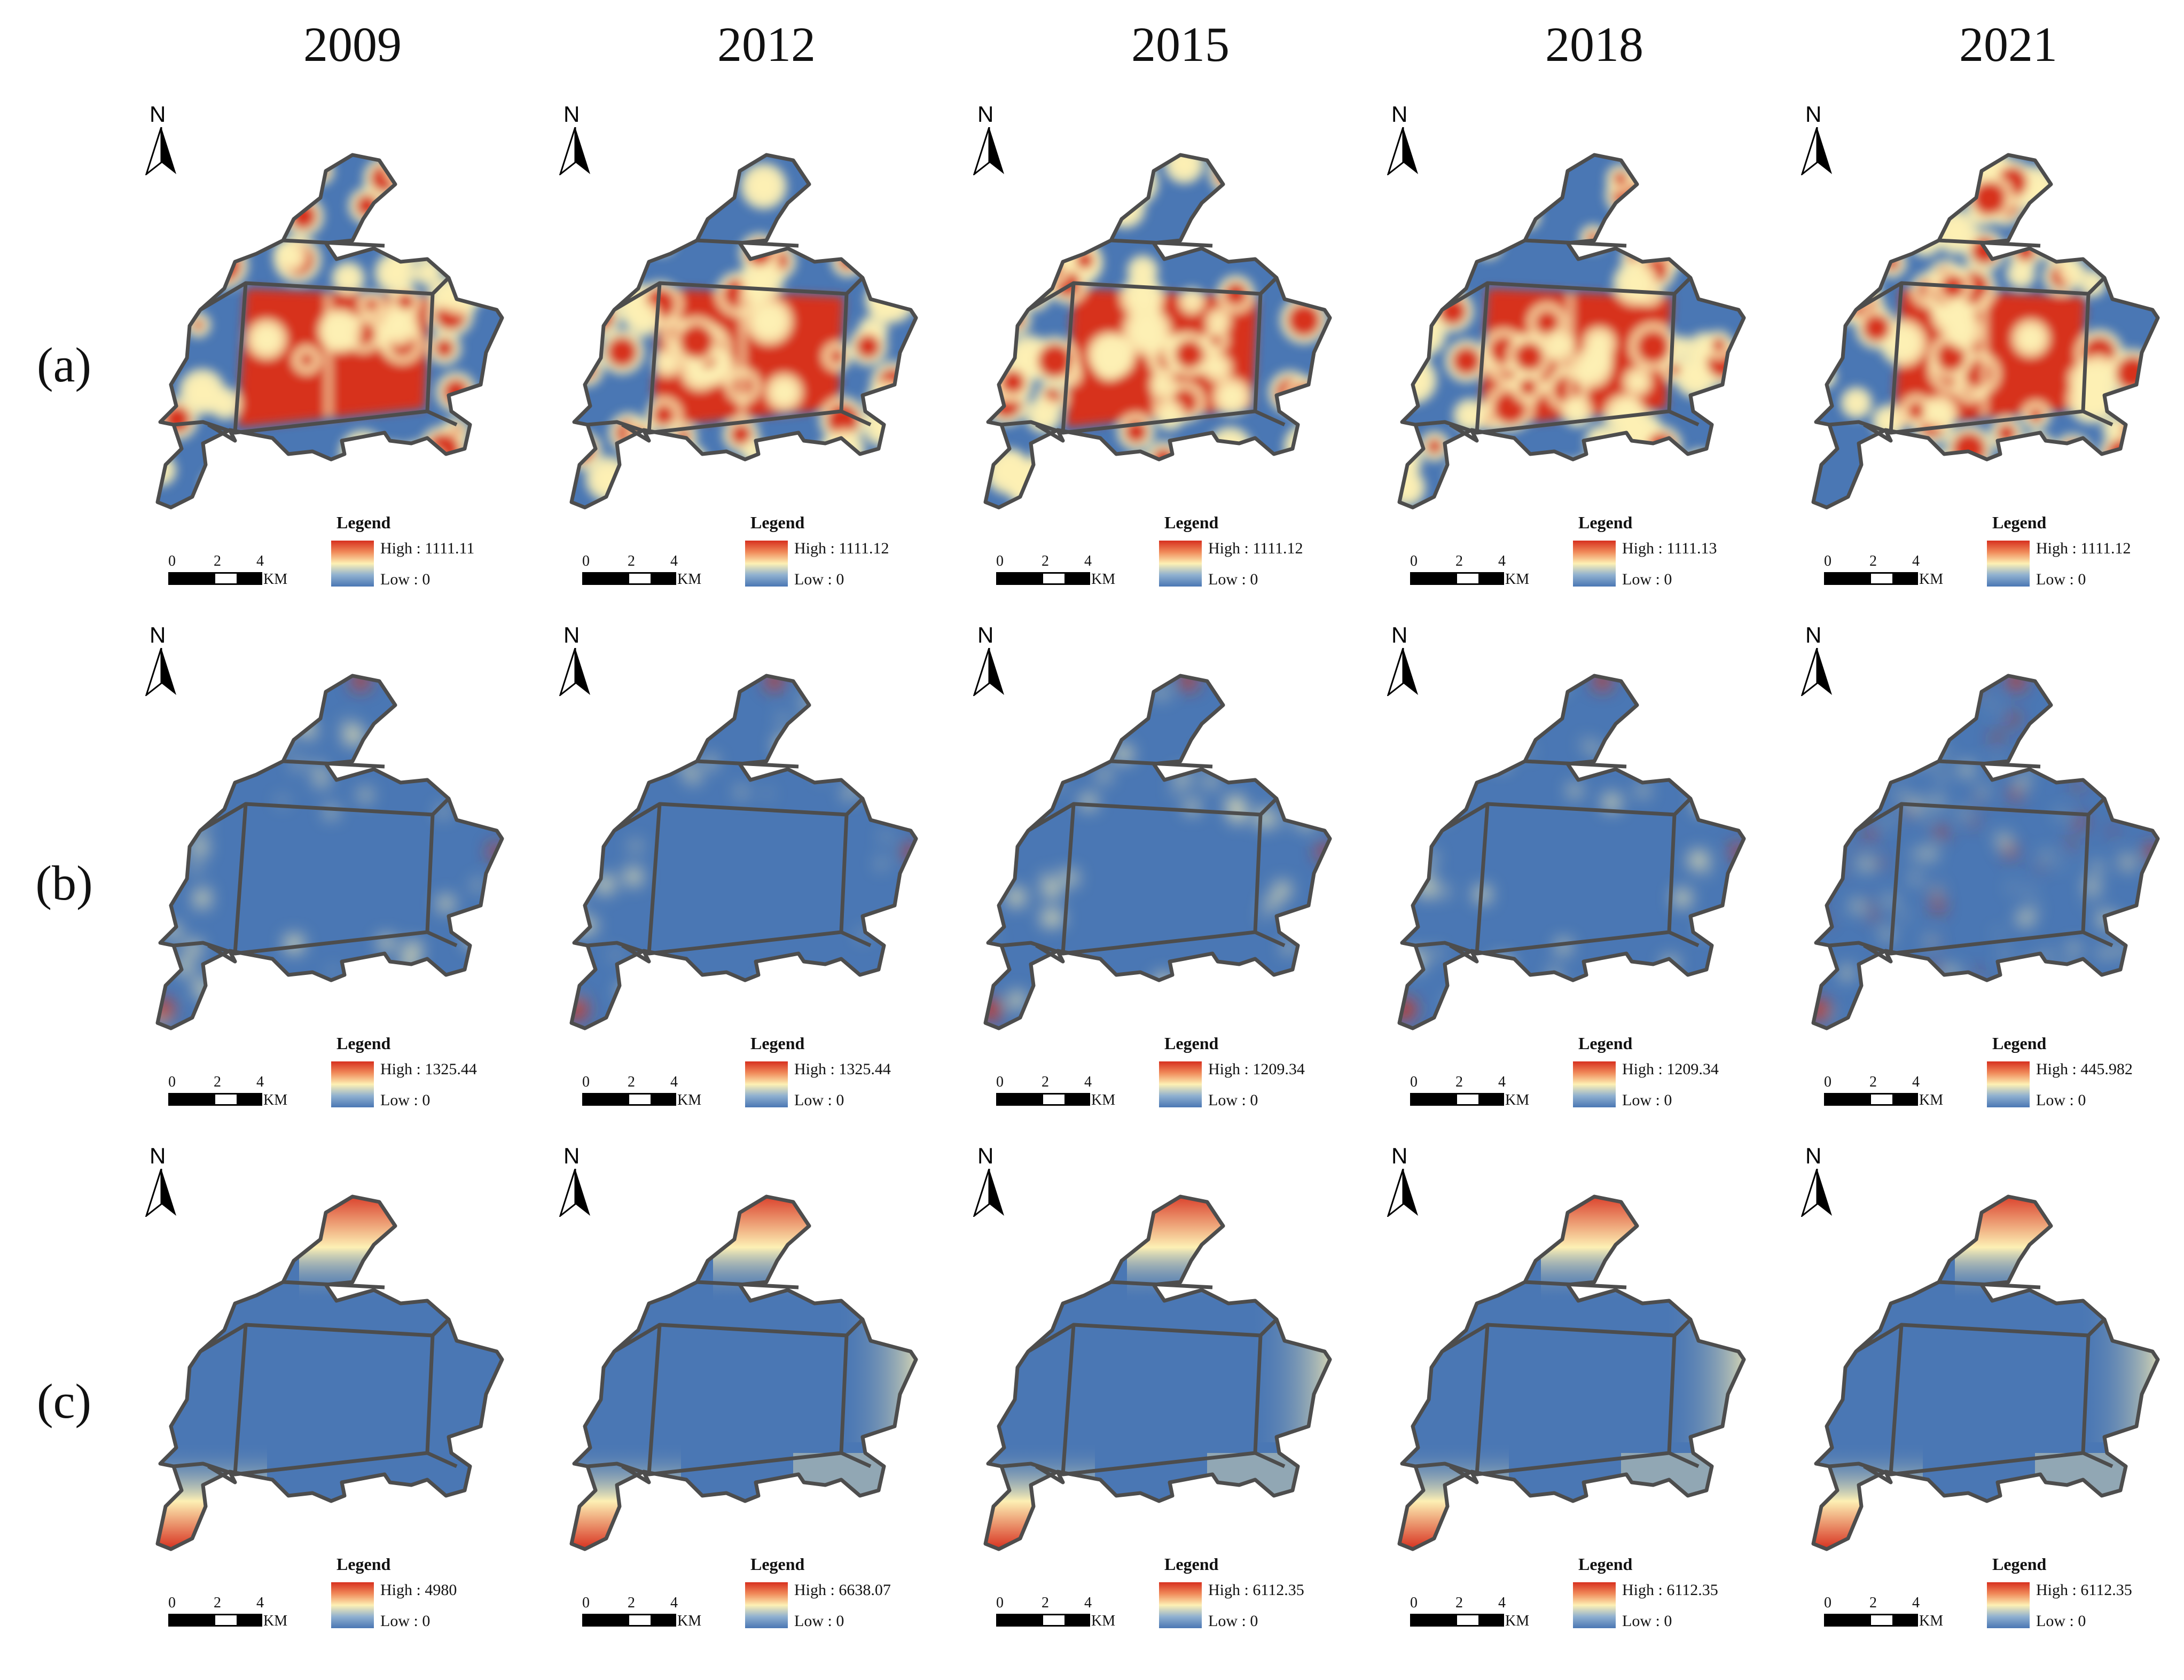 The width and height of the screenshot is (2184, 1680). I want to click on legend: Legend High : 6112.35 Low : 0, so click(1258, 1597).